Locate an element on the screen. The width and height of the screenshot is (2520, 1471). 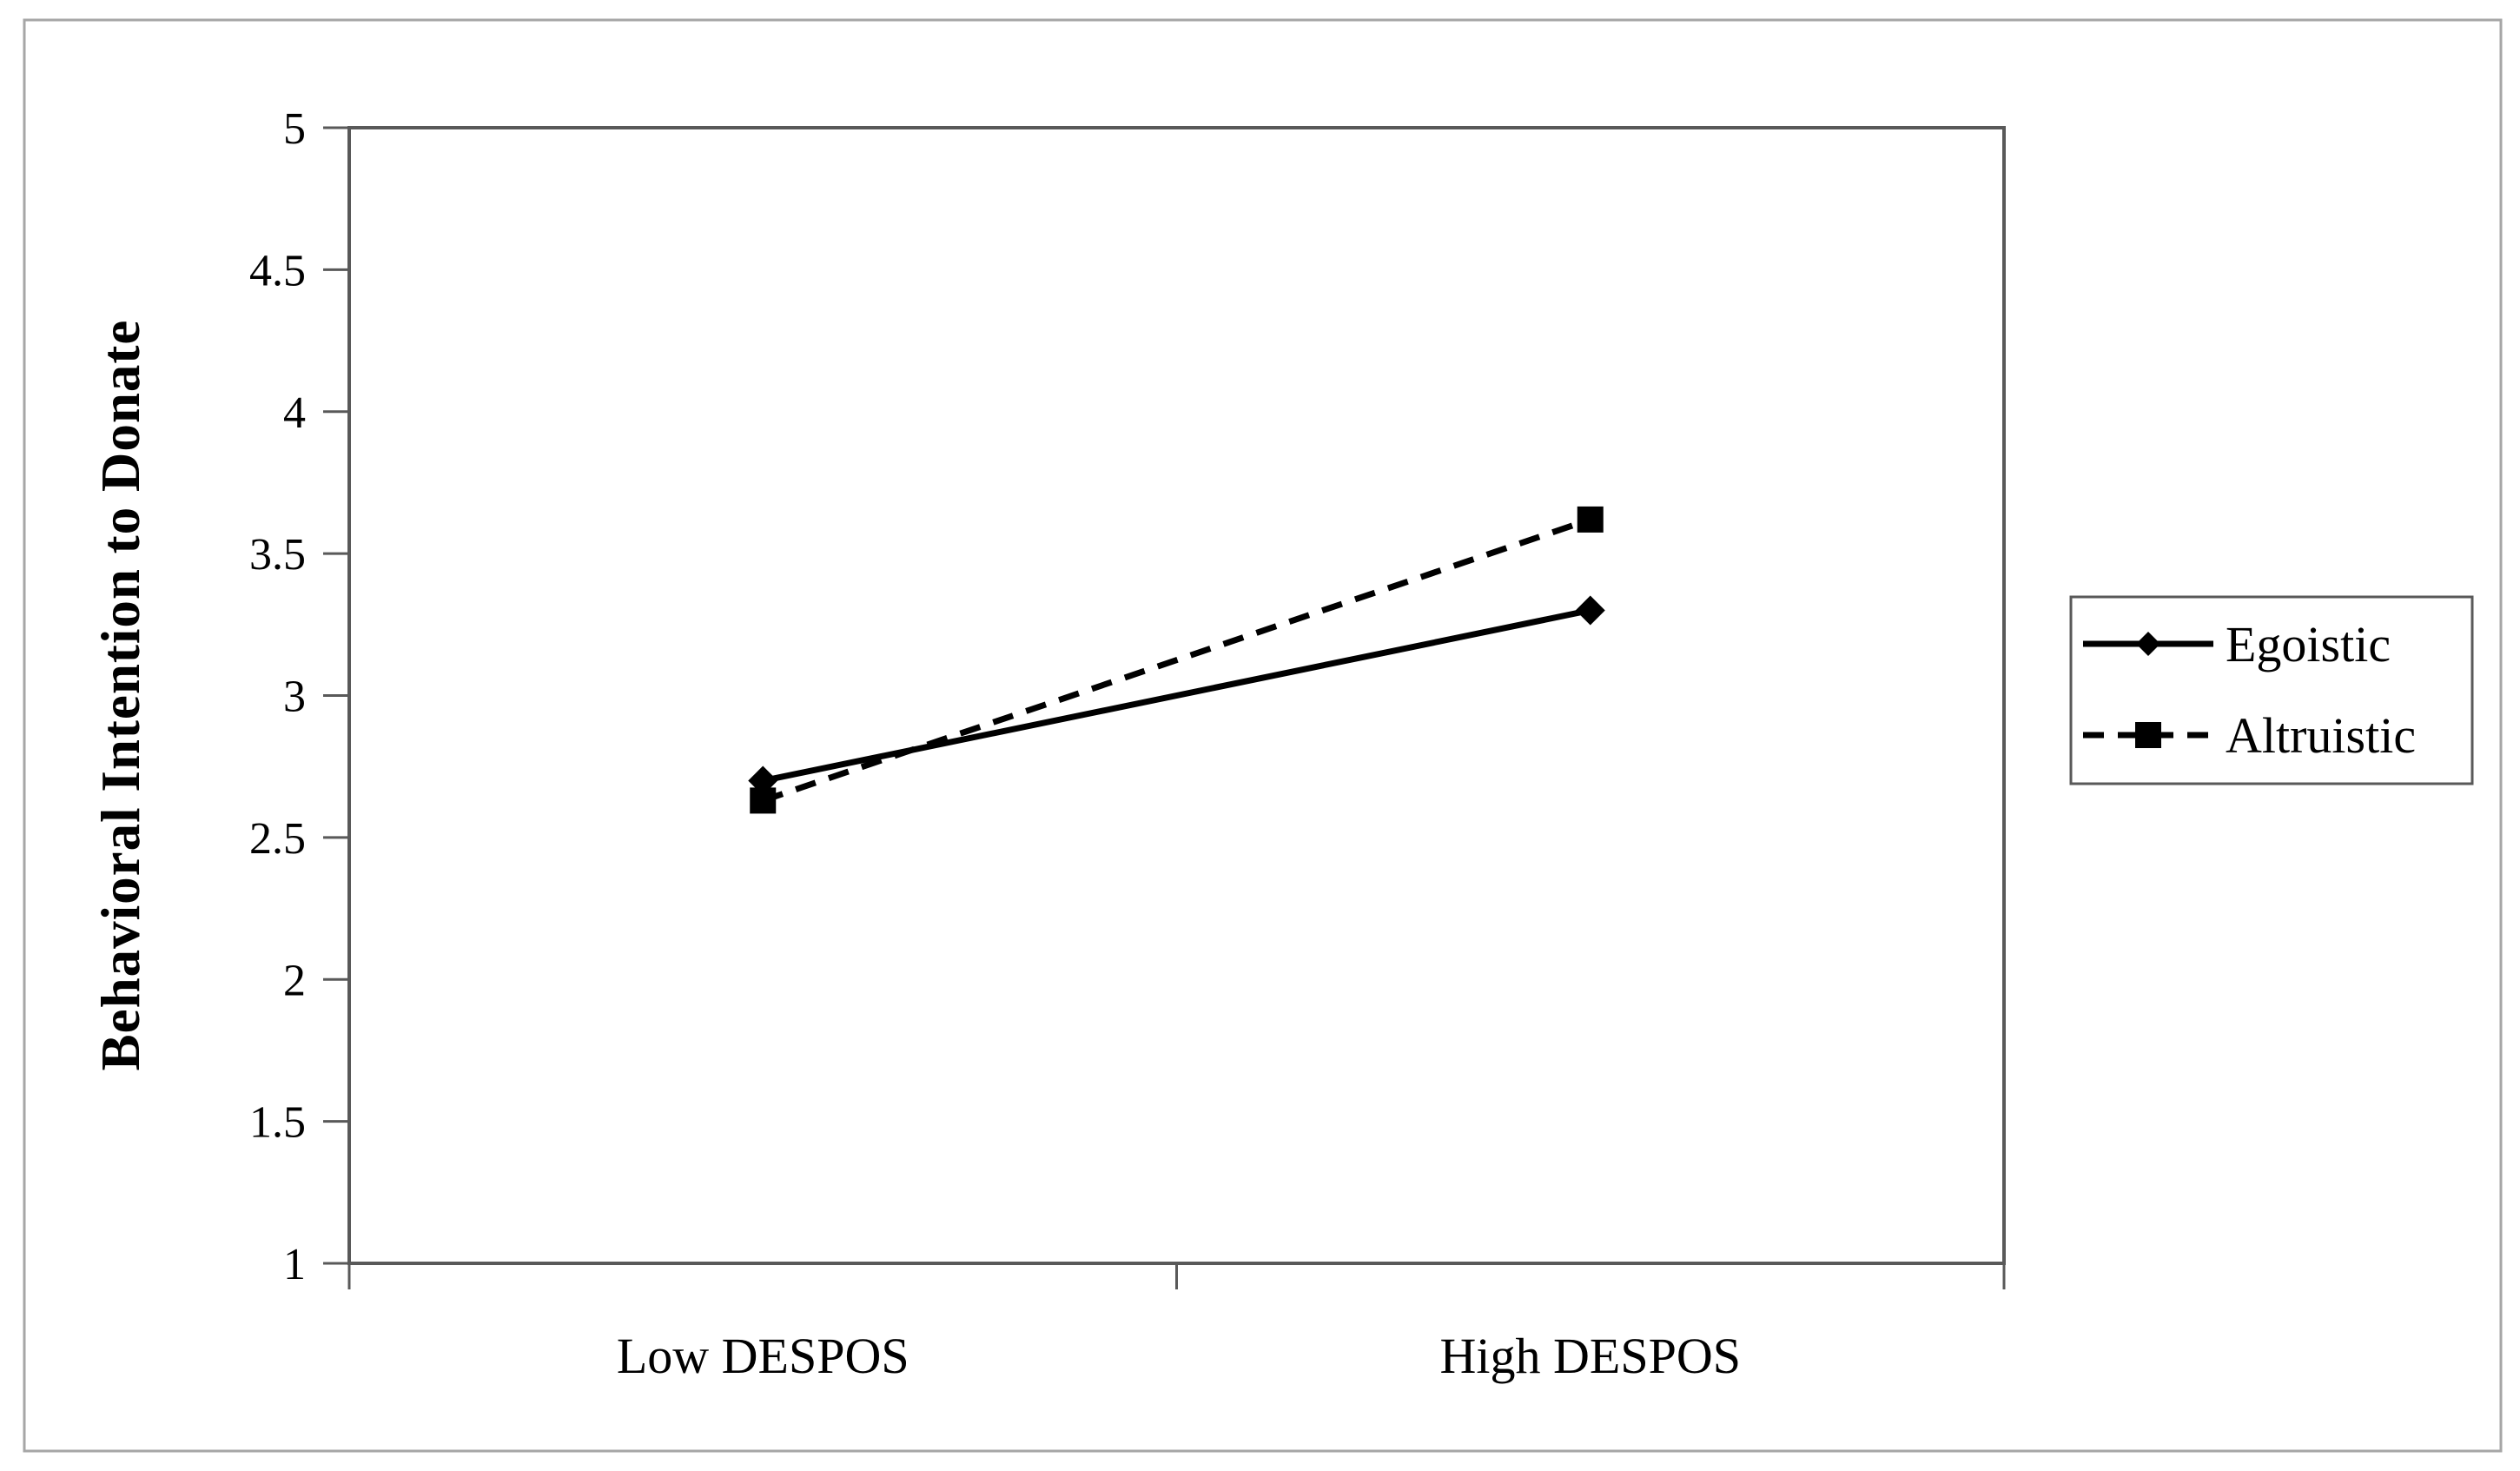
series-line-altruistic is located at coordinates (1176, 660).